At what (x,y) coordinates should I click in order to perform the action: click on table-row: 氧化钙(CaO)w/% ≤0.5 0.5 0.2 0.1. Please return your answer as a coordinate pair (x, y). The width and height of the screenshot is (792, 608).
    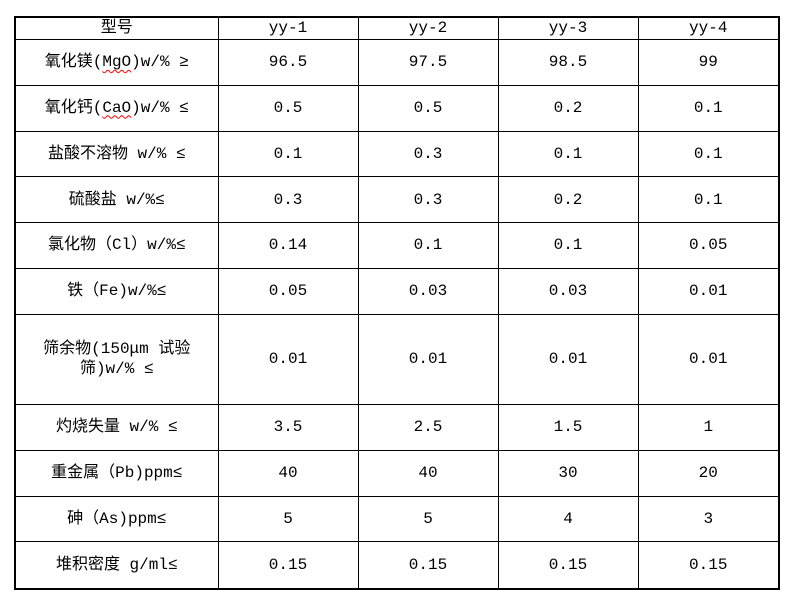
    Looking at the image, I should click on (397, 108).